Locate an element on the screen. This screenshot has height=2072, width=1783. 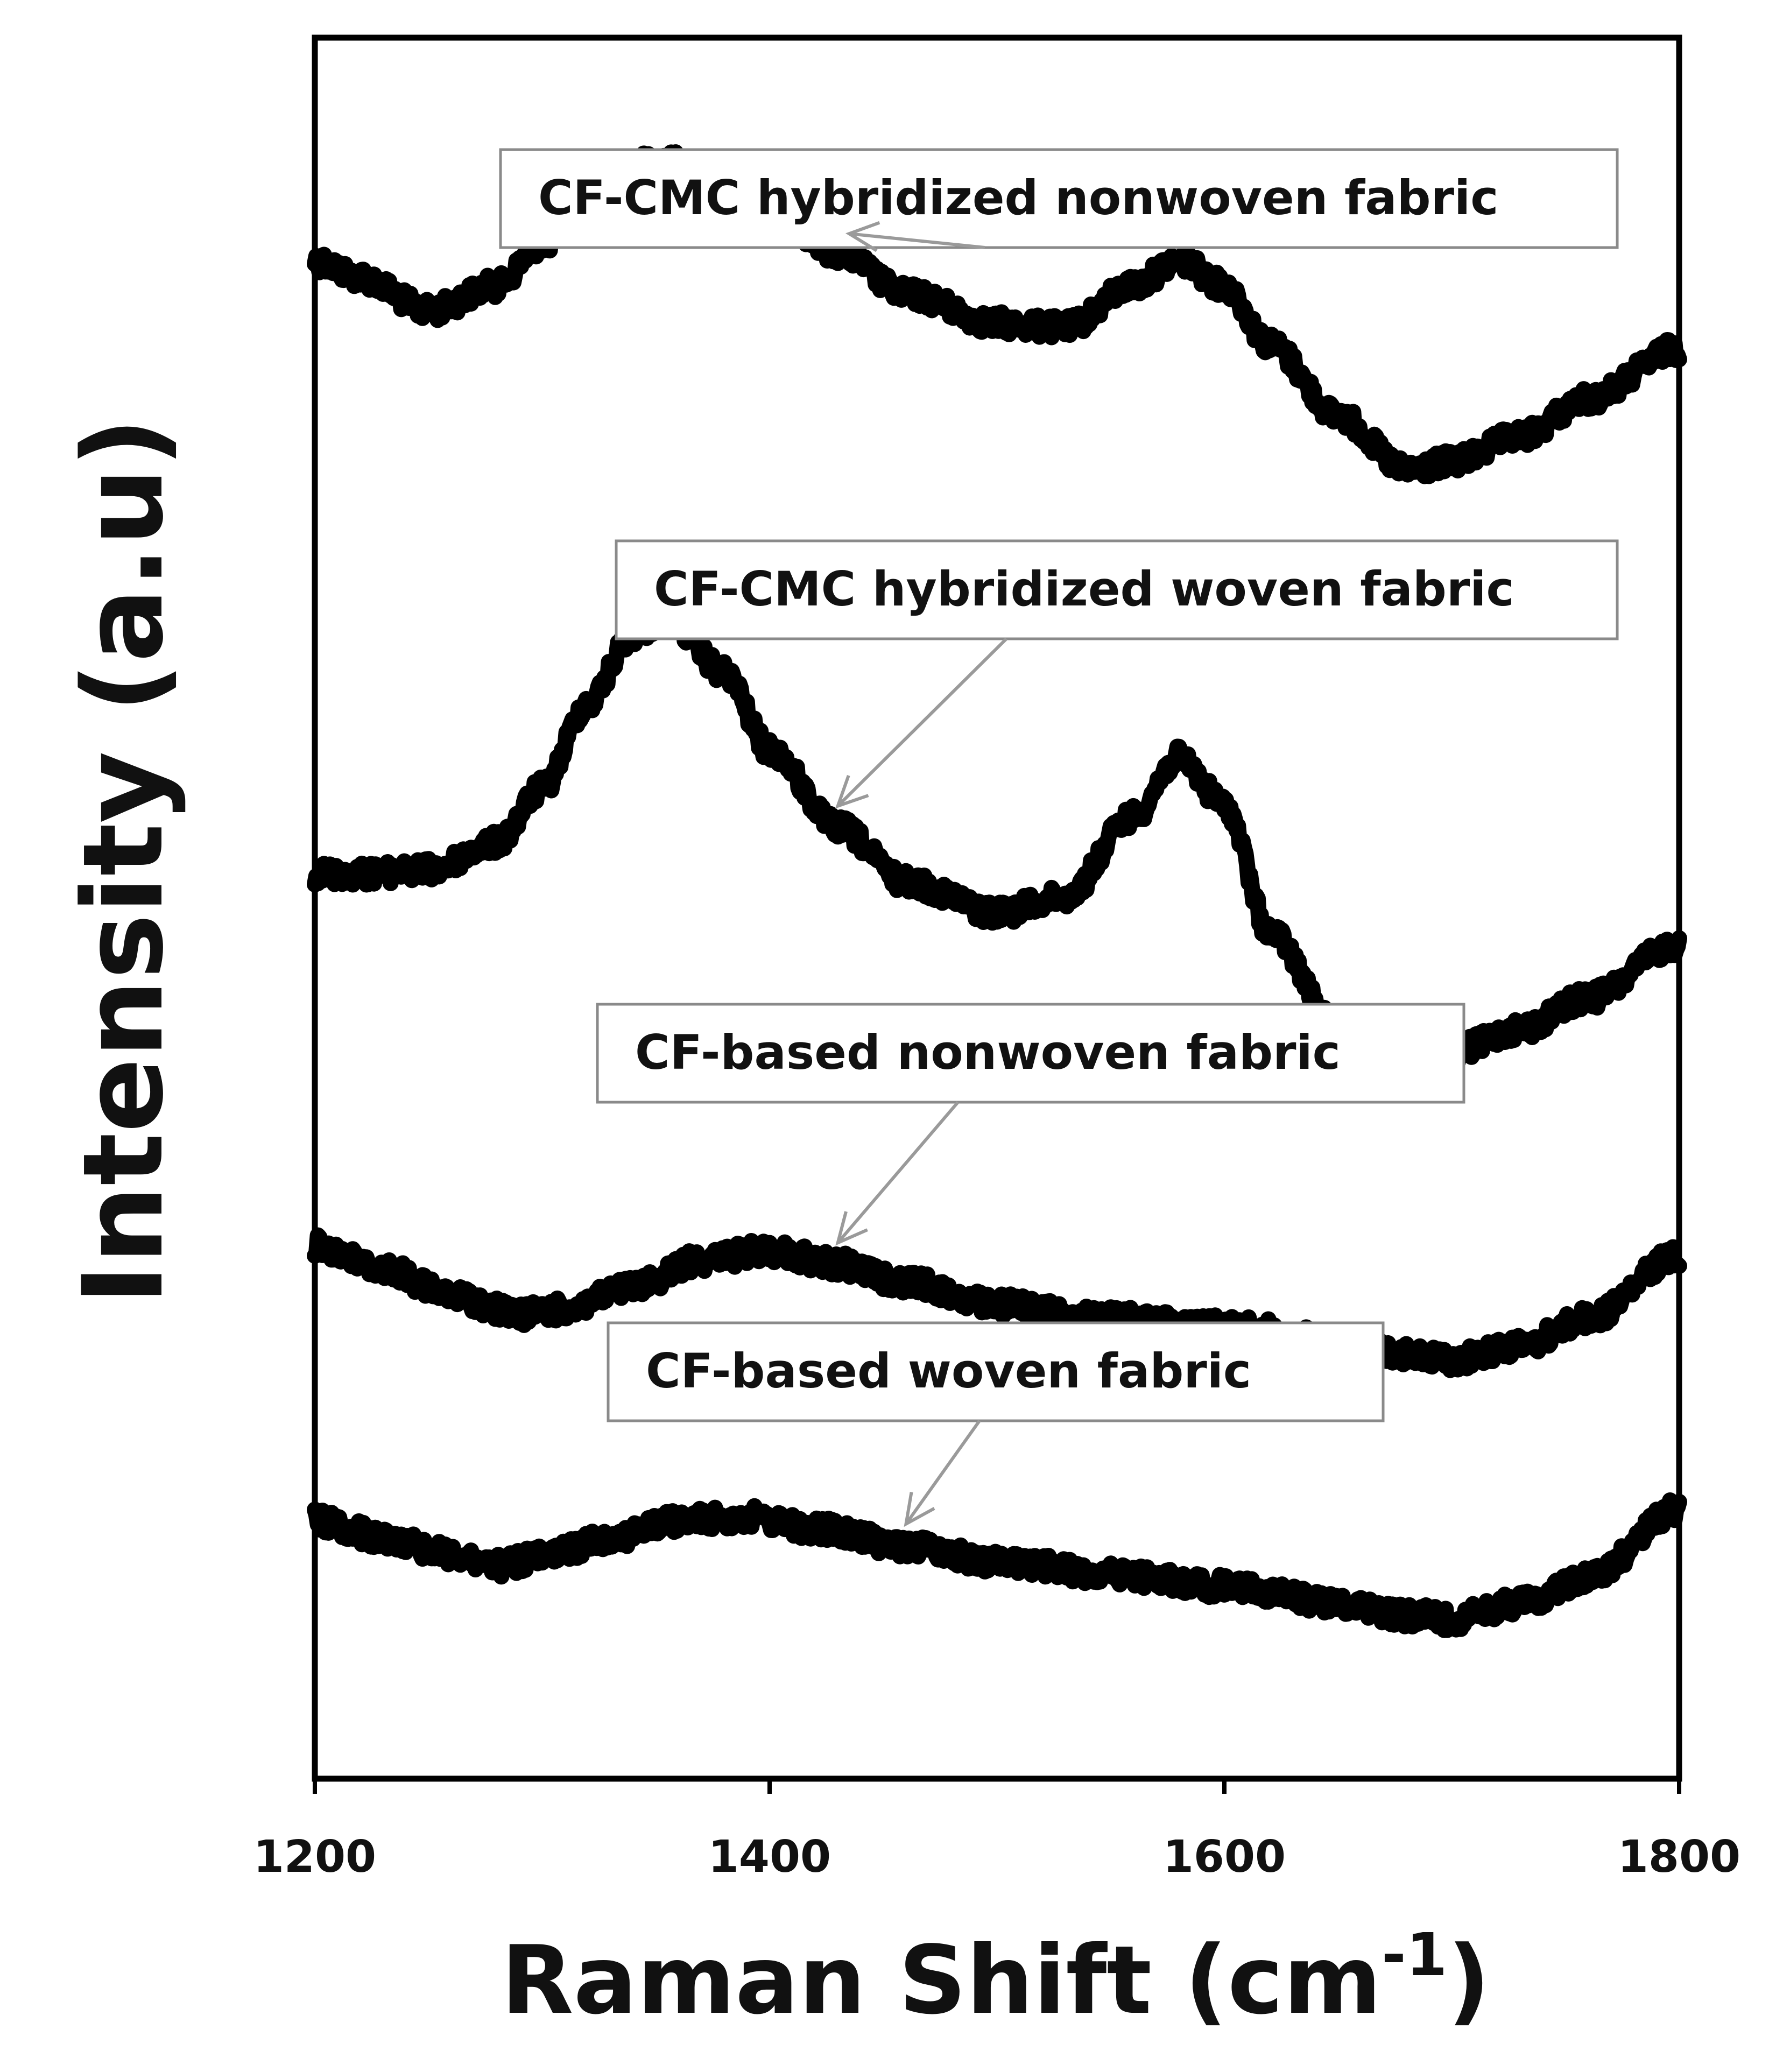
callout-label-1: CF-CMC hybridized nonwoven fabric is located at coordinates (1018, 197).